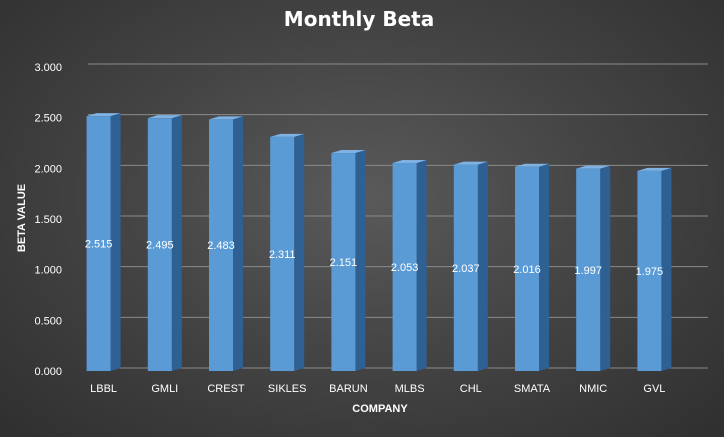 The image size is (724, 437). What do you see at coordinates (348, 389) in the screenshot?
I see `x-tick-label: BARUN` at bounding box center [348, 389].